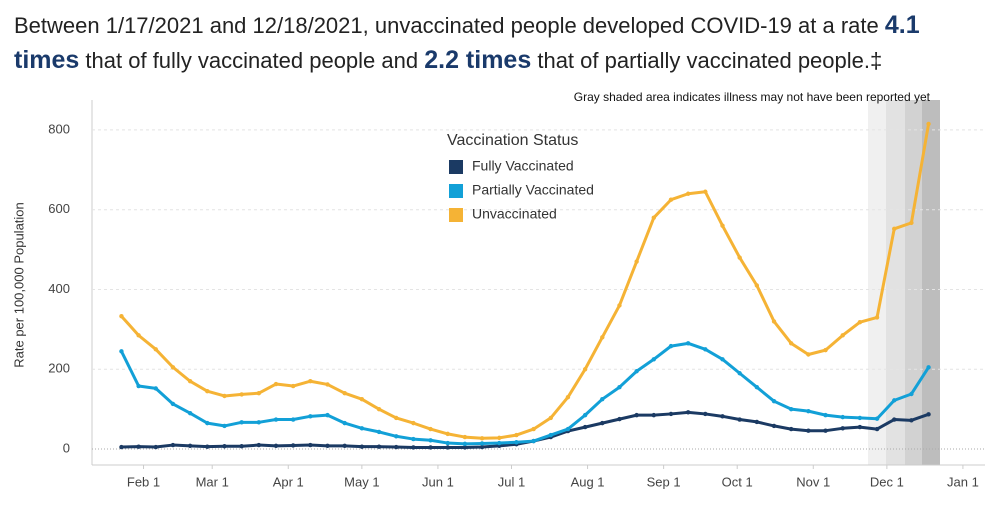 This screenshot has width=990, height=505. I want to click on y-tick-label: 400, so click(59, 288).